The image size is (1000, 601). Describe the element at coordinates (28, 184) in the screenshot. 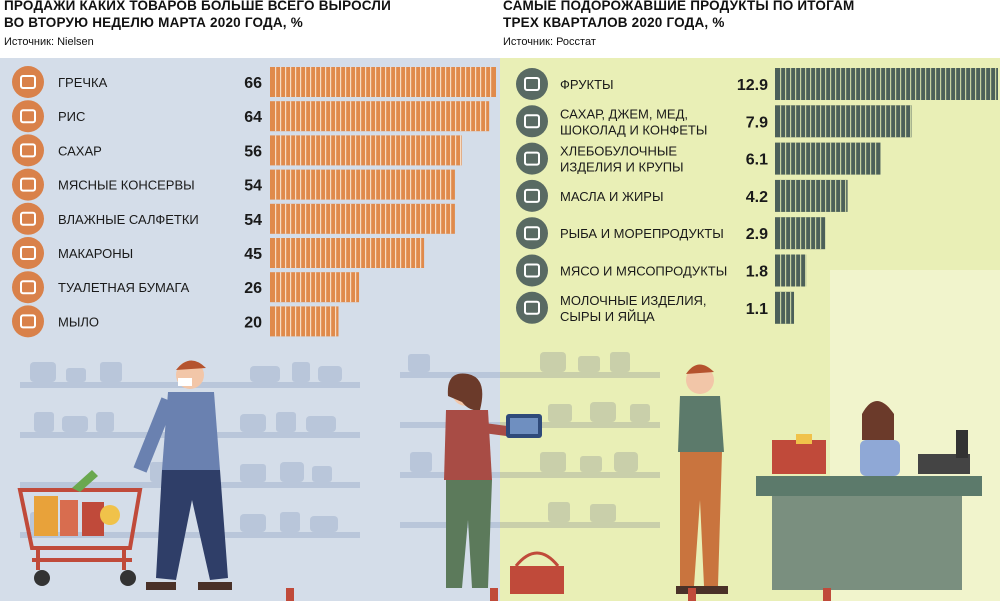

I see `canned-meat-icon` at that location.